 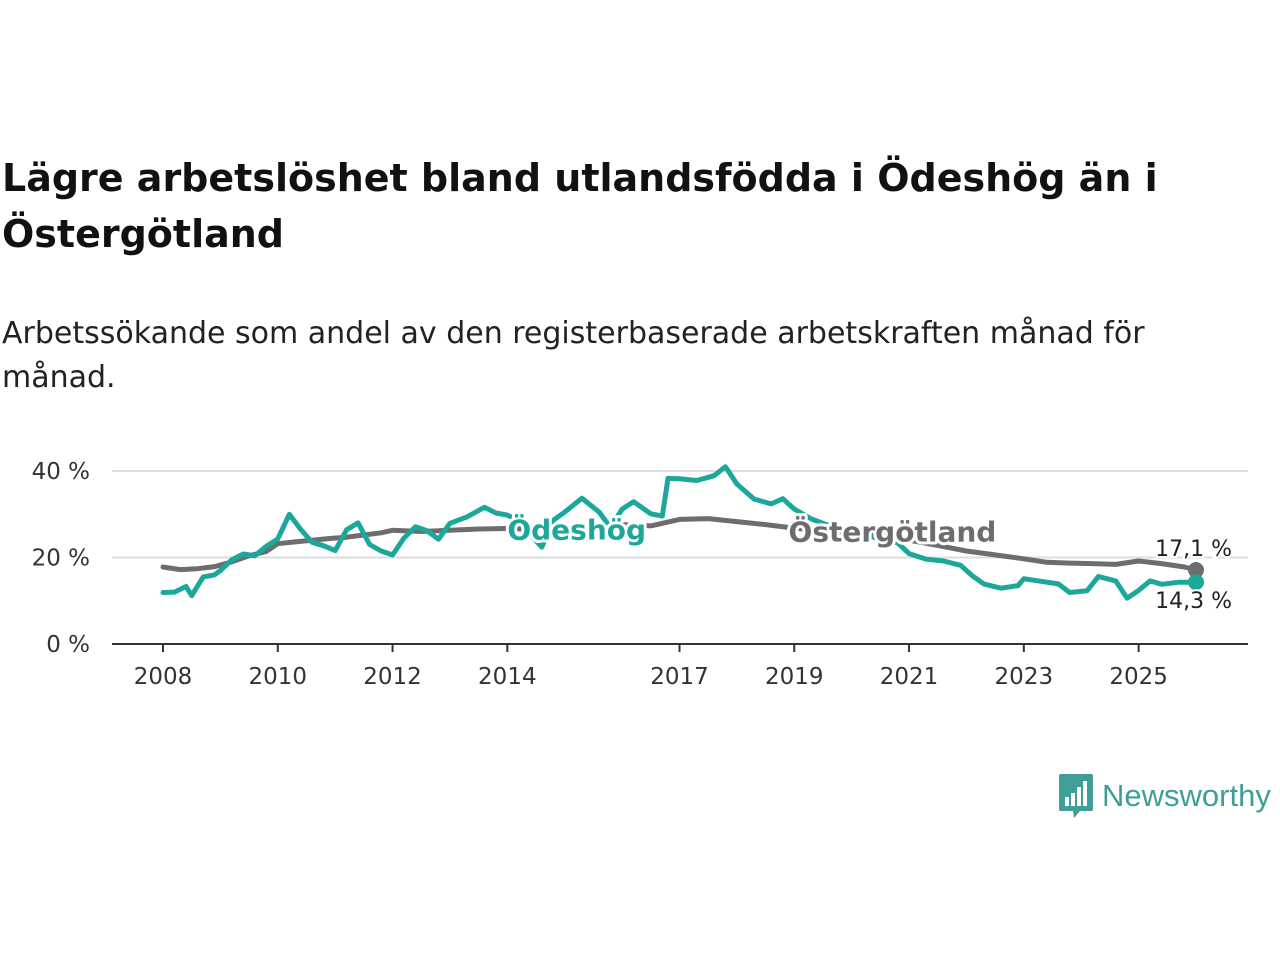 I want to click on x-tick-label: 2021, so click(x=909, y=677).